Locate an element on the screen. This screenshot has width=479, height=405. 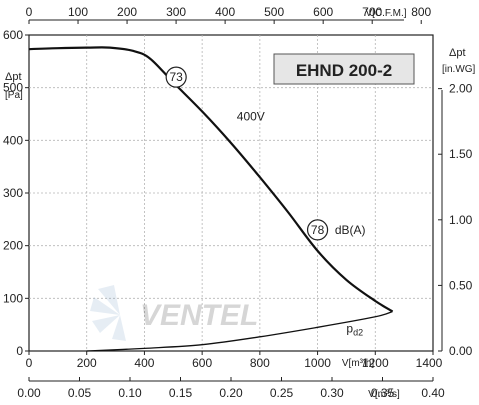
db-marker-label: 73 is located at coordinates (176, 77).